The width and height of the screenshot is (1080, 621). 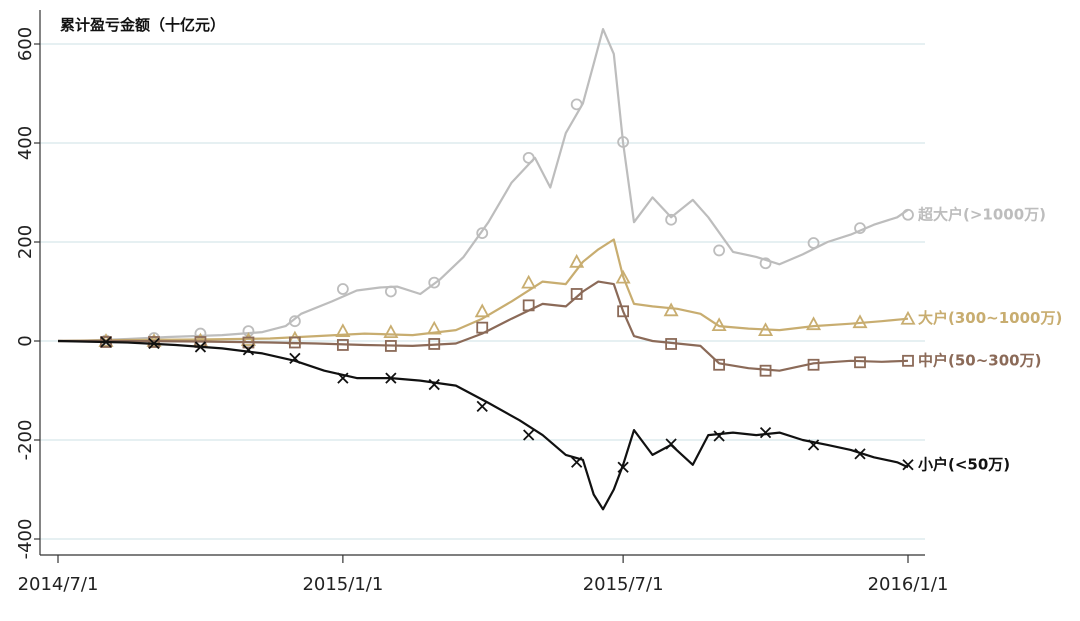 What do you see at coordinates (25, 340) in the screenshot?
I see `y-tick-label: 0` at bounding box center [25, 340].